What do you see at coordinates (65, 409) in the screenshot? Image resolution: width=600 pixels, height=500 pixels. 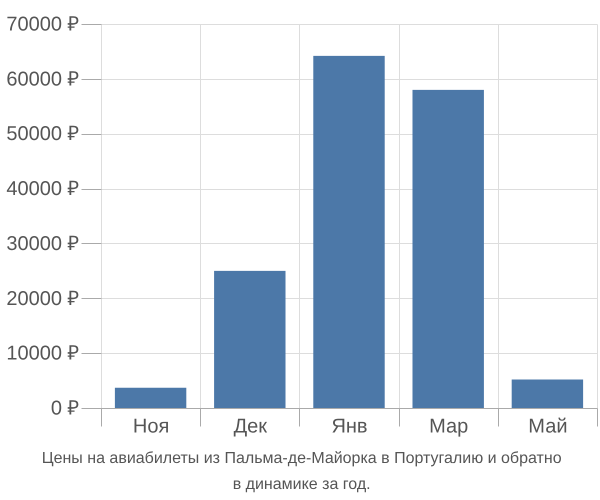 I see `y-tick-label: 0 ₽` at bounding box center [65, 409].